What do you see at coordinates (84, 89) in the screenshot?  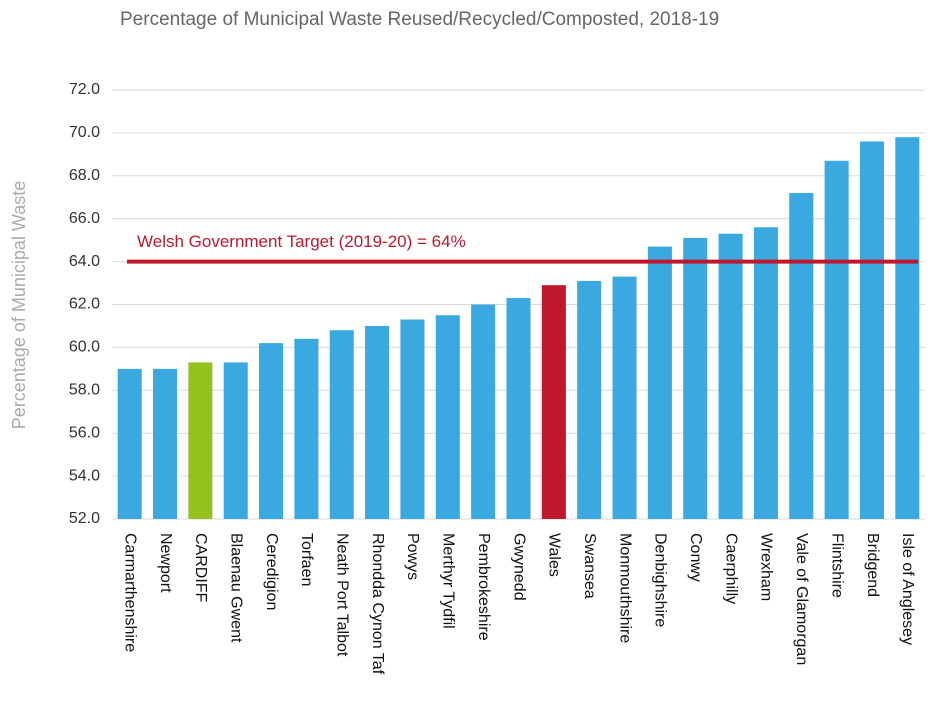 I see `y-tick-label: 72.0` at bounding box center [84, 89].